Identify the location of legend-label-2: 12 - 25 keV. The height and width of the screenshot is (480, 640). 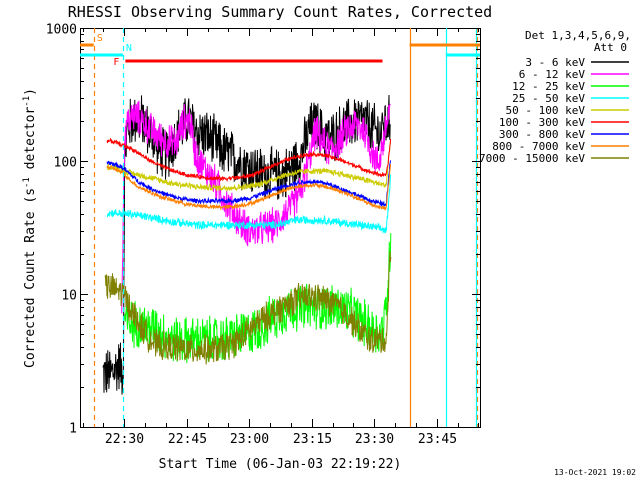
(548, 86).